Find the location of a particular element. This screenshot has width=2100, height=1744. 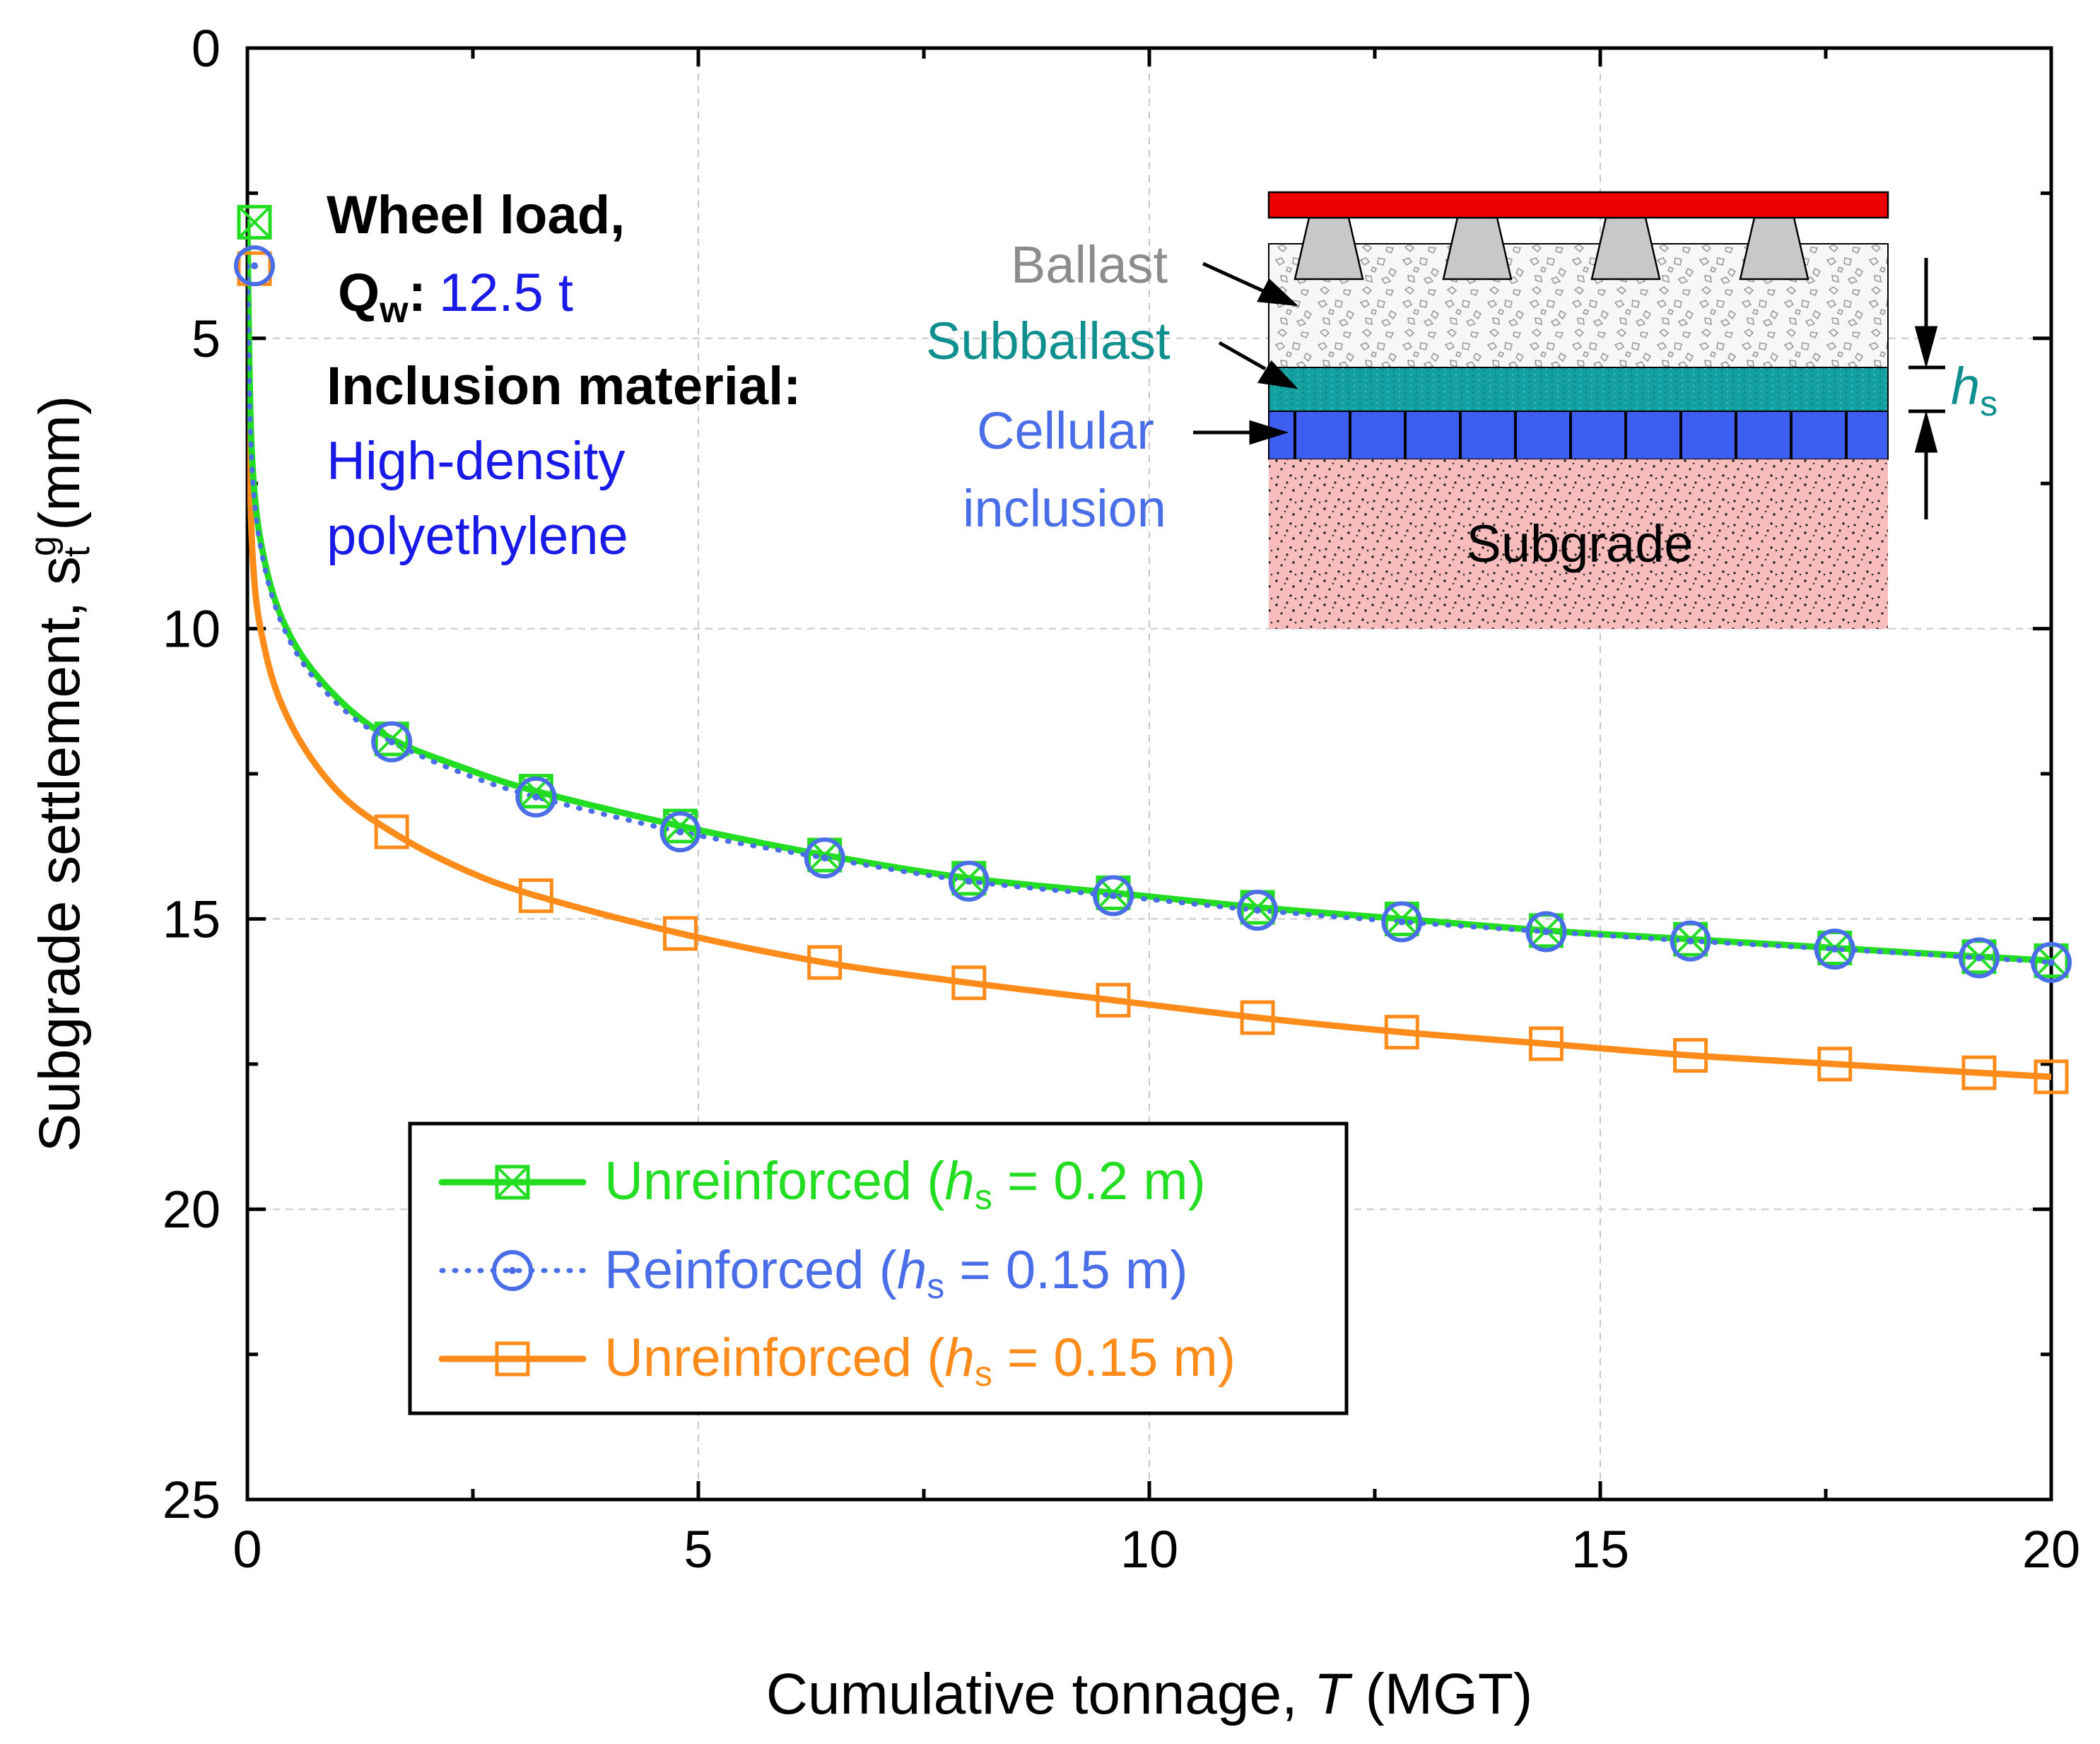

y-tick-label-3: 15 is located at coordinates (192, 919).